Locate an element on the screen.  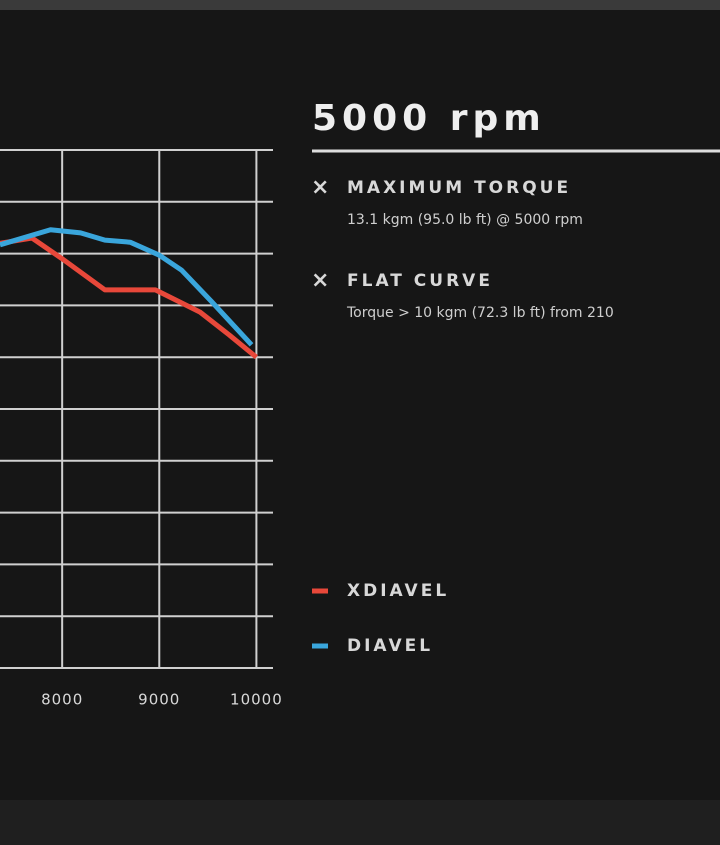
legend-label: DIAVEL is located at coordinates (390, 646).